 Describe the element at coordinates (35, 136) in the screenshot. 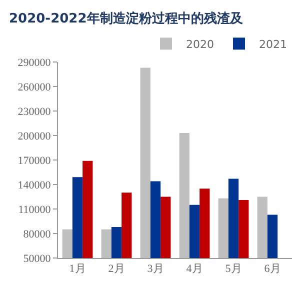

I see `y-tick-label: 200000` at that location.